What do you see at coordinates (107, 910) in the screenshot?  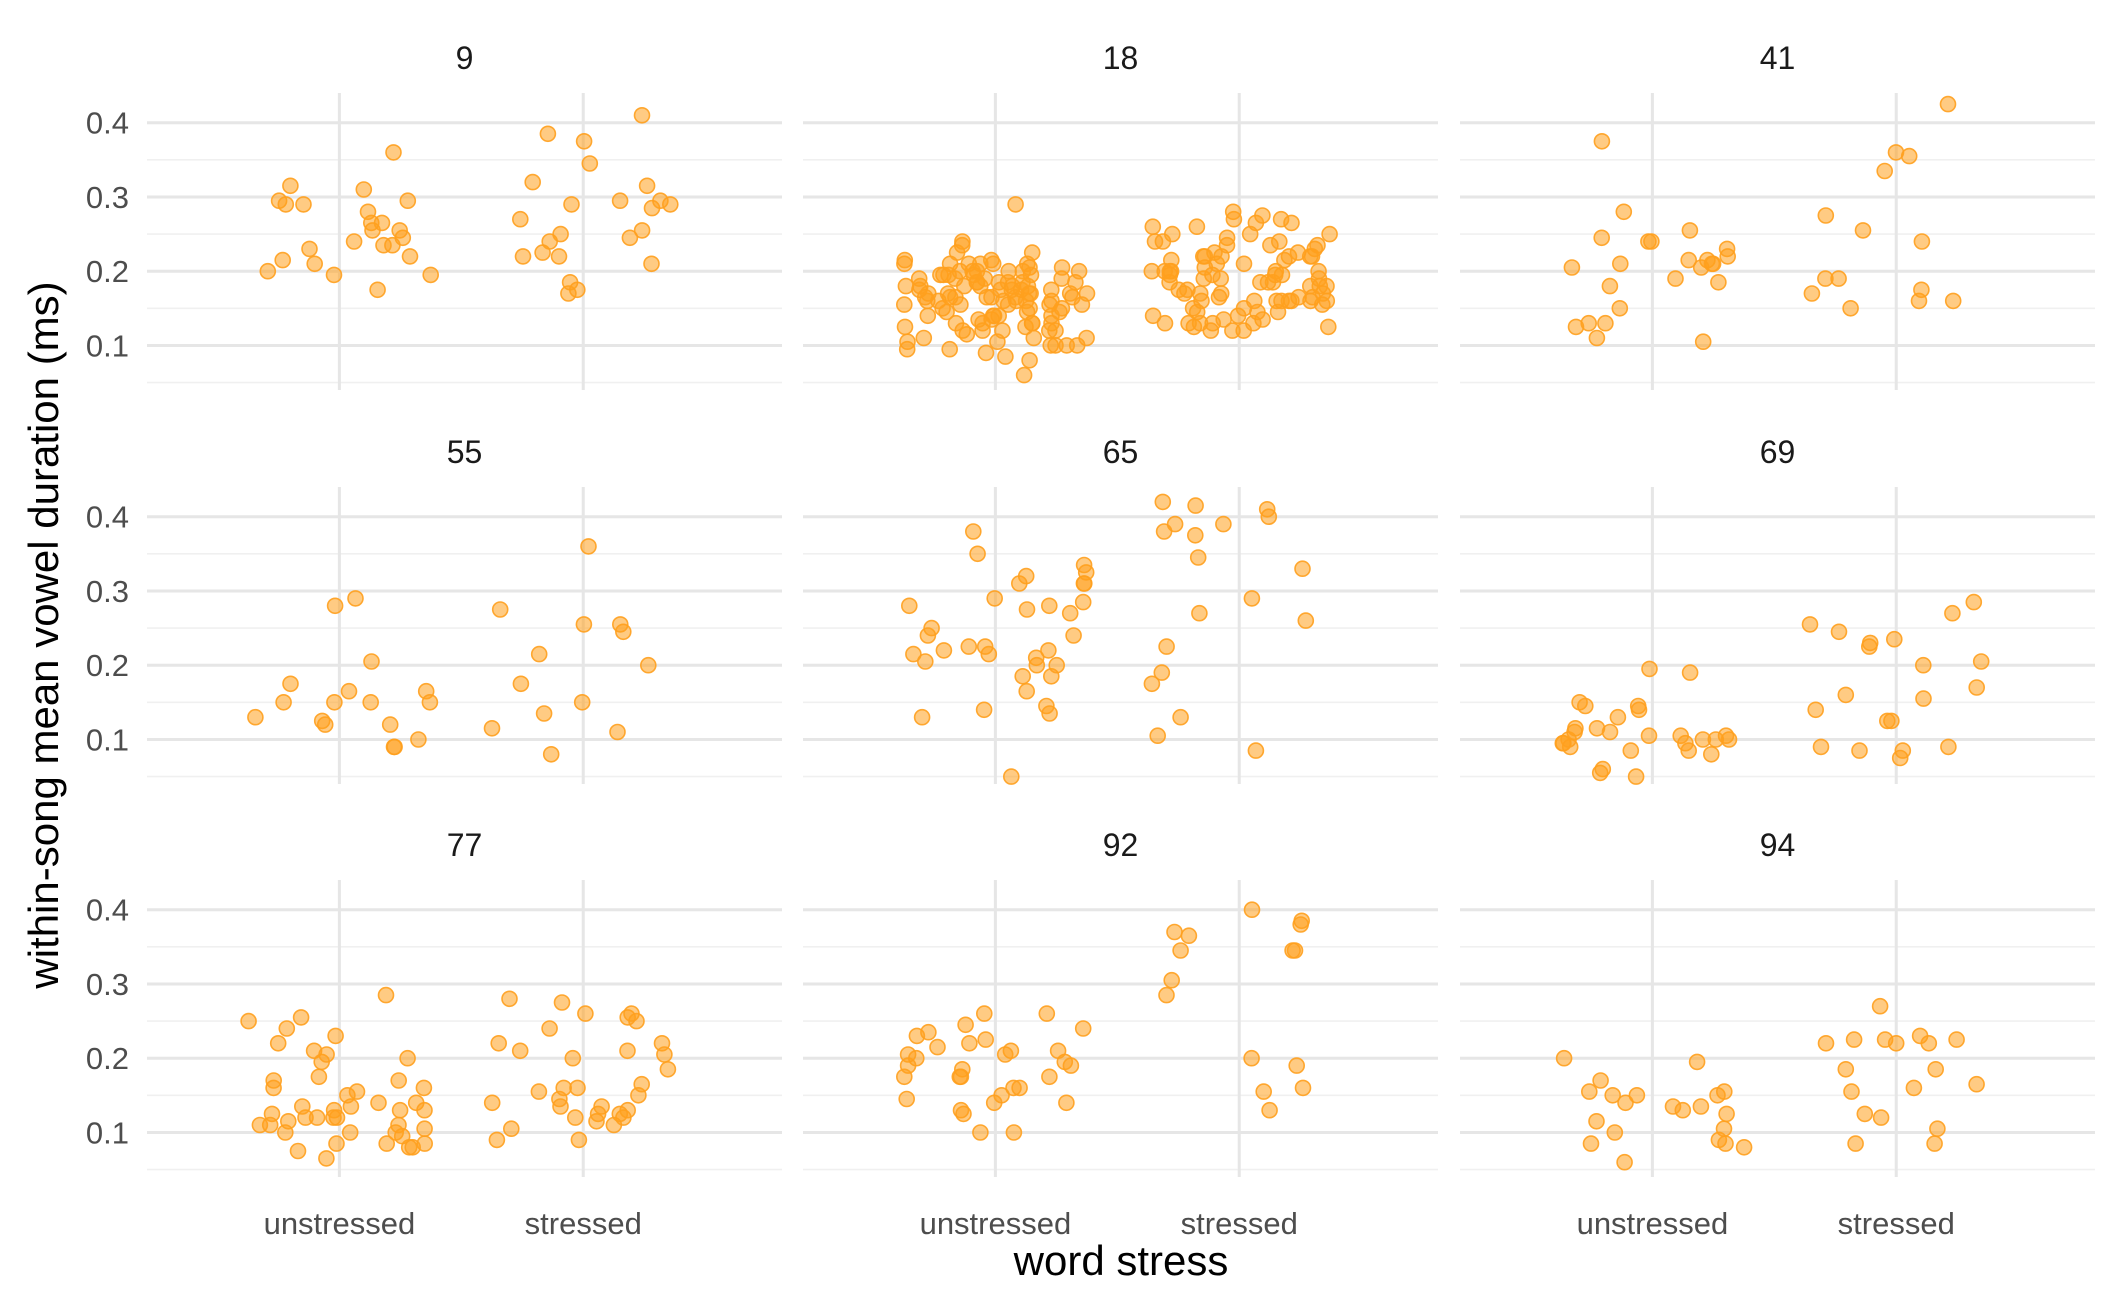 I see `y-tick-label: 0.4` at bounding box center [107, 910].